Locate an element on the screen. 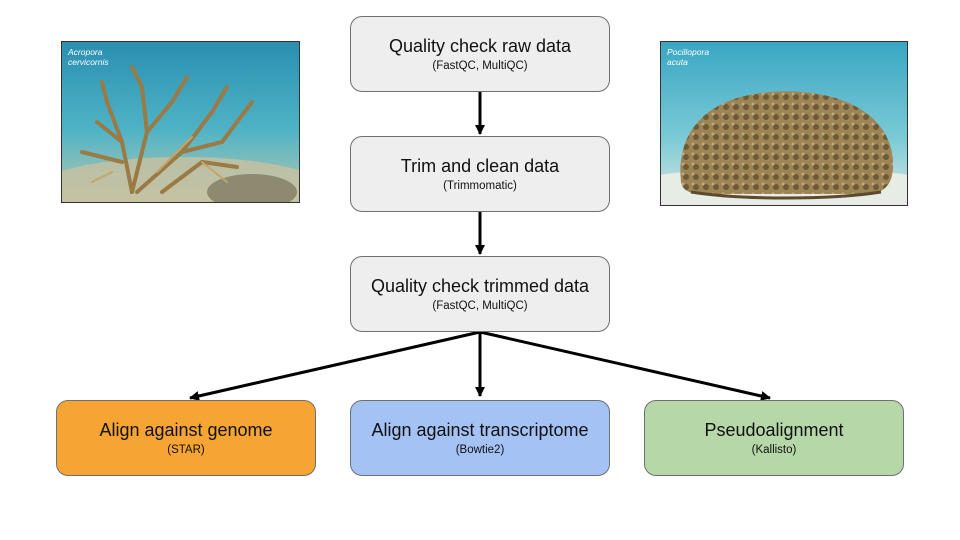 Image resolution: width=960 pixels, height=540 pixels. mound-coral-illustration is located at coordinates (784, 123).